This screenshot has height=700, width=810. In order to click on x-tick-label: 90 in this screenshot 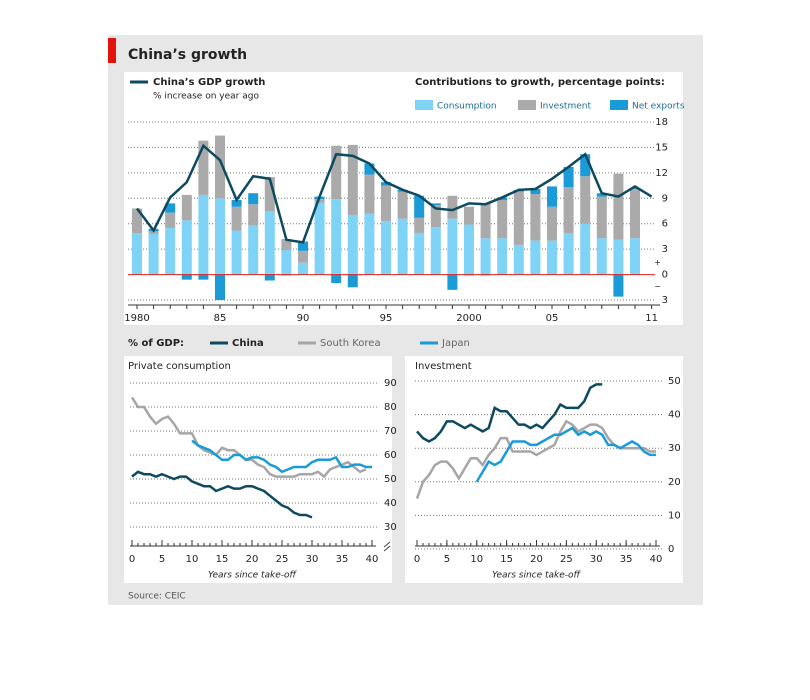, I will do `click(303, 318)`.